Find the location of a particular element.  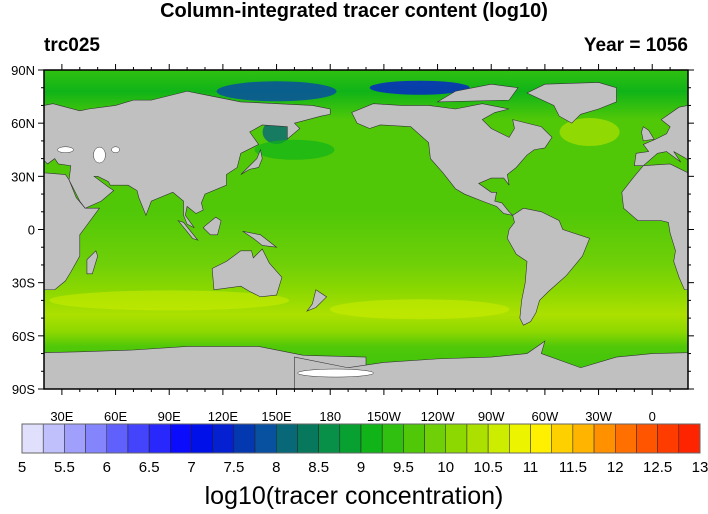

lon-label: 120E is located at coordinates (223, 416).